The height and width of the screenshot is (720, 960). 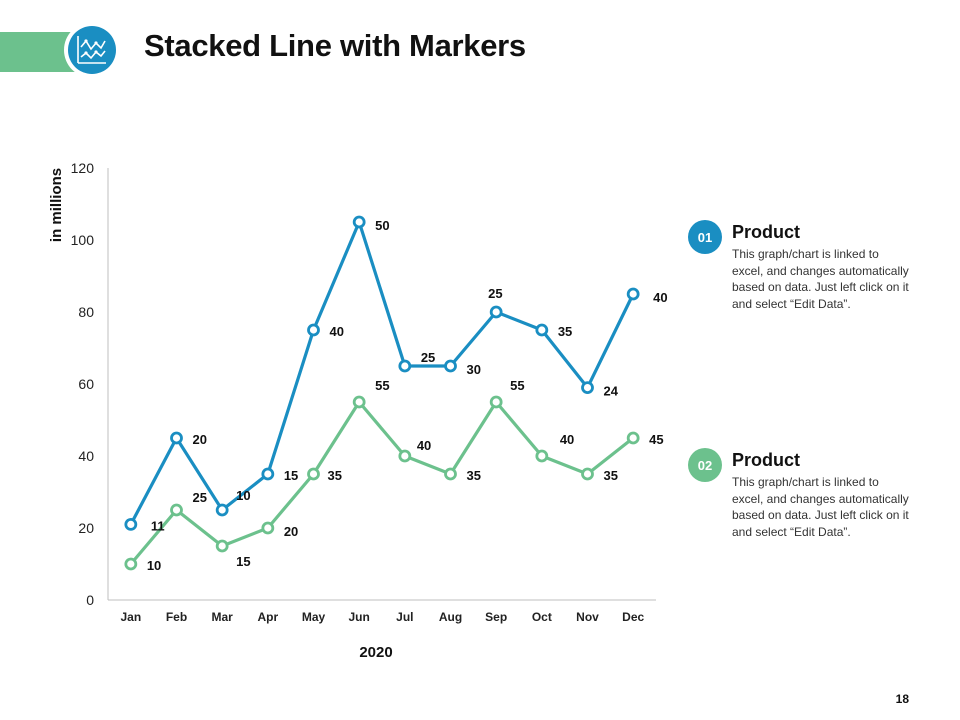 What do you see at coordinates (86, 312) in the screenshot?
I see `y-tick-label: 80` at bounding box center [86, 312].